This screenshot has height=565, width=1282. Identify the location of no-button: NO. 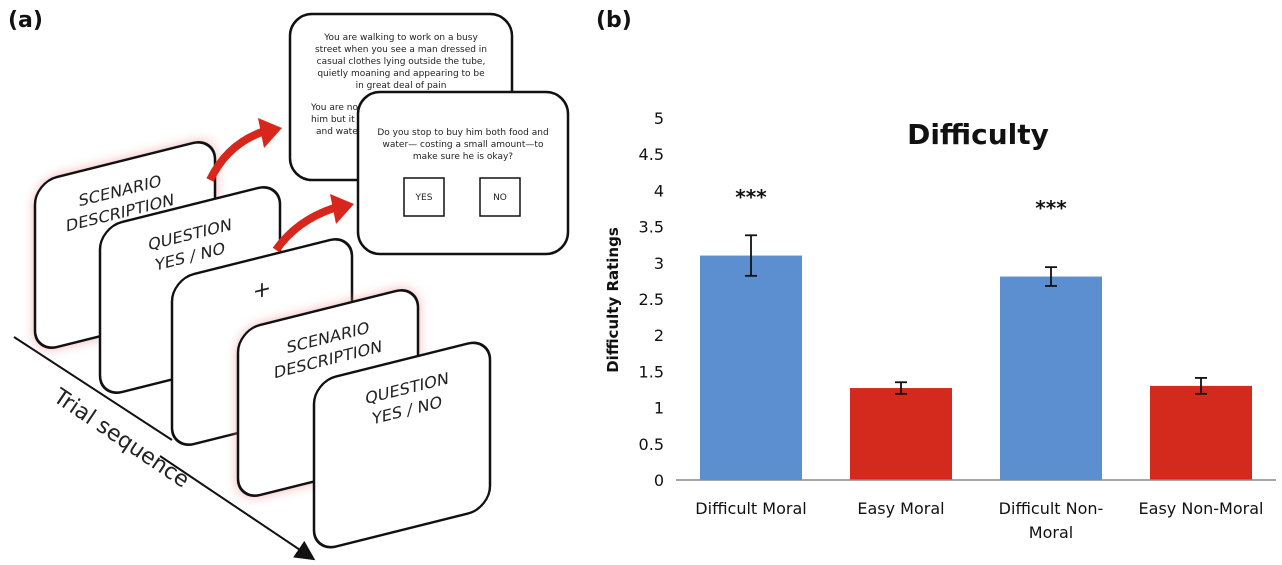
(500, 197).